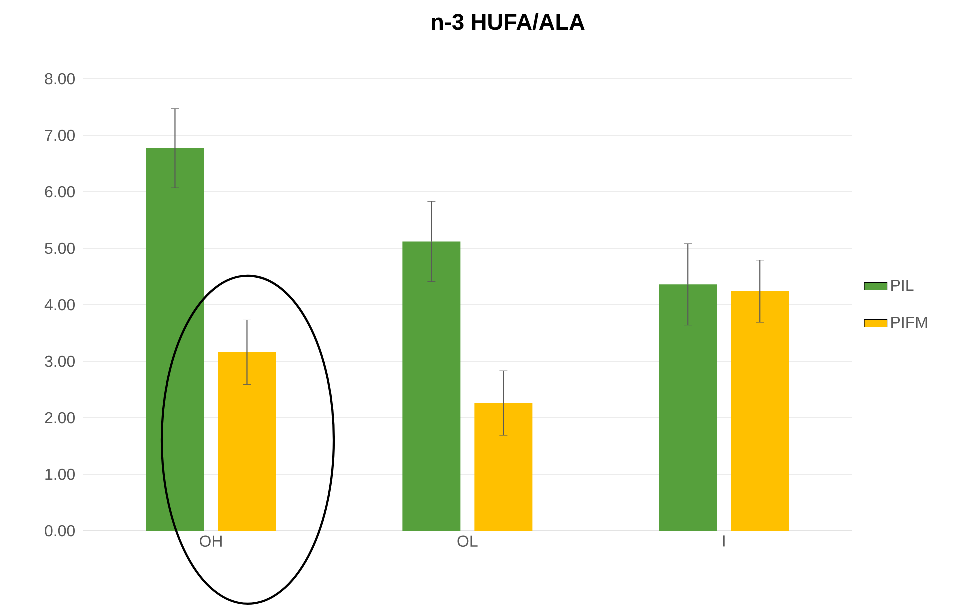 This screenshot has height=606, width=963. I want to click on y-tick-label: 2.00, so click(60, 418).